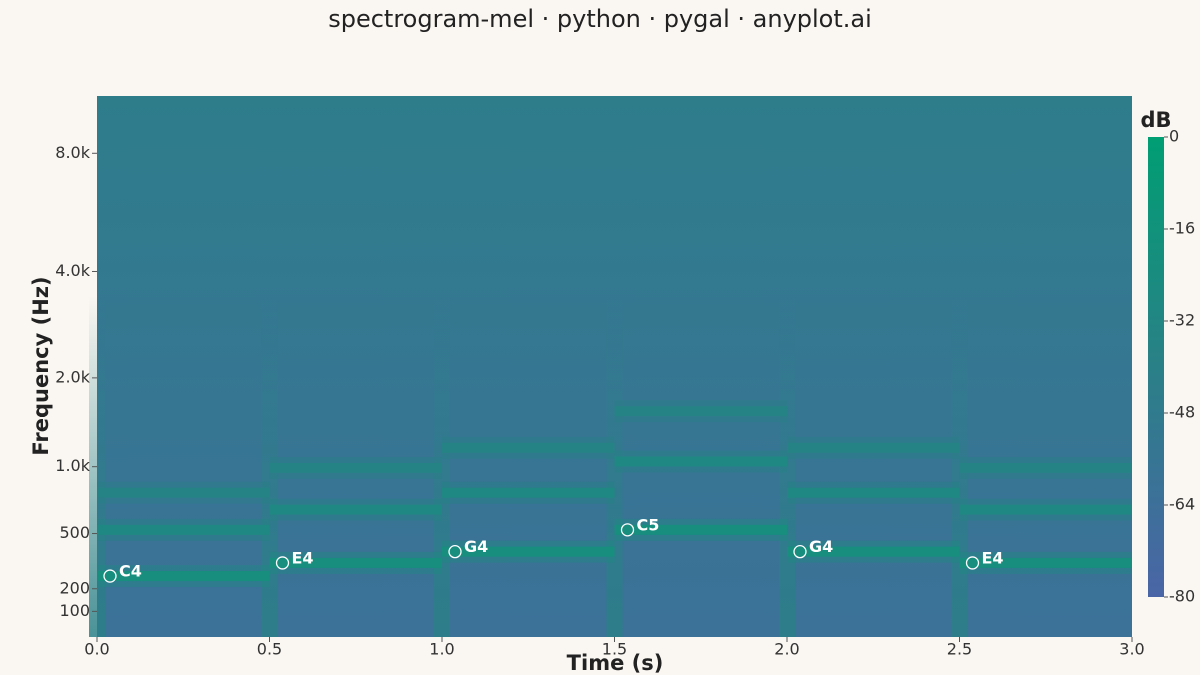 Image resolution: width=1200 pixels, height=675 pixels. Describe the element at coordinates (269, 649) in the screenshot. I see `x-tick-label: 0.5` at that location.